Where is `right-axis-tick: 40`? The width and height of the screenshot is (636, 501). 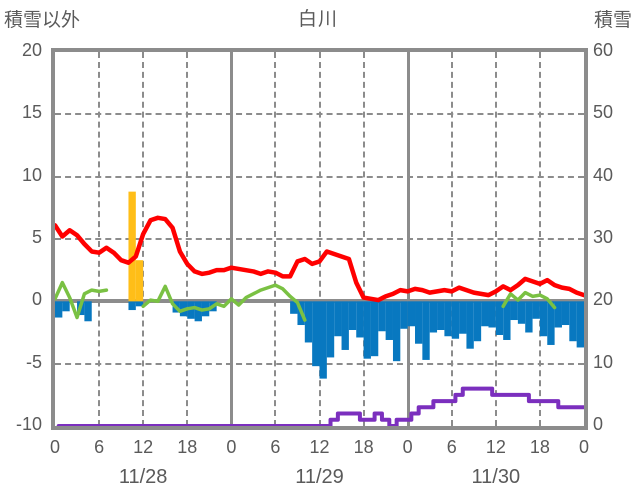 right-axis-tick: 40 is located at coordinates (603, 174).